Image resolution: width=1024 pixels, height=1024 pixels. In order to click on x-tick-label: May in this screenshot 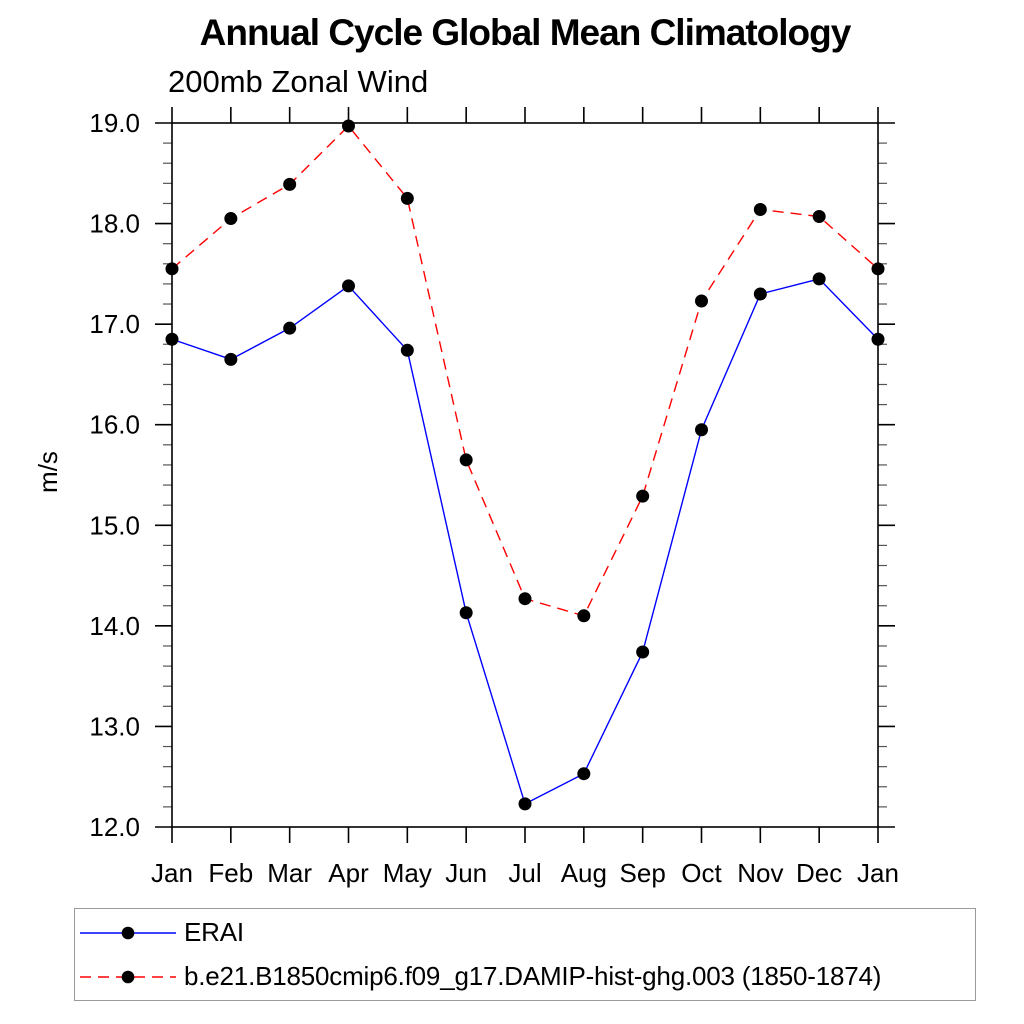, I will do `click(407, 873)`.